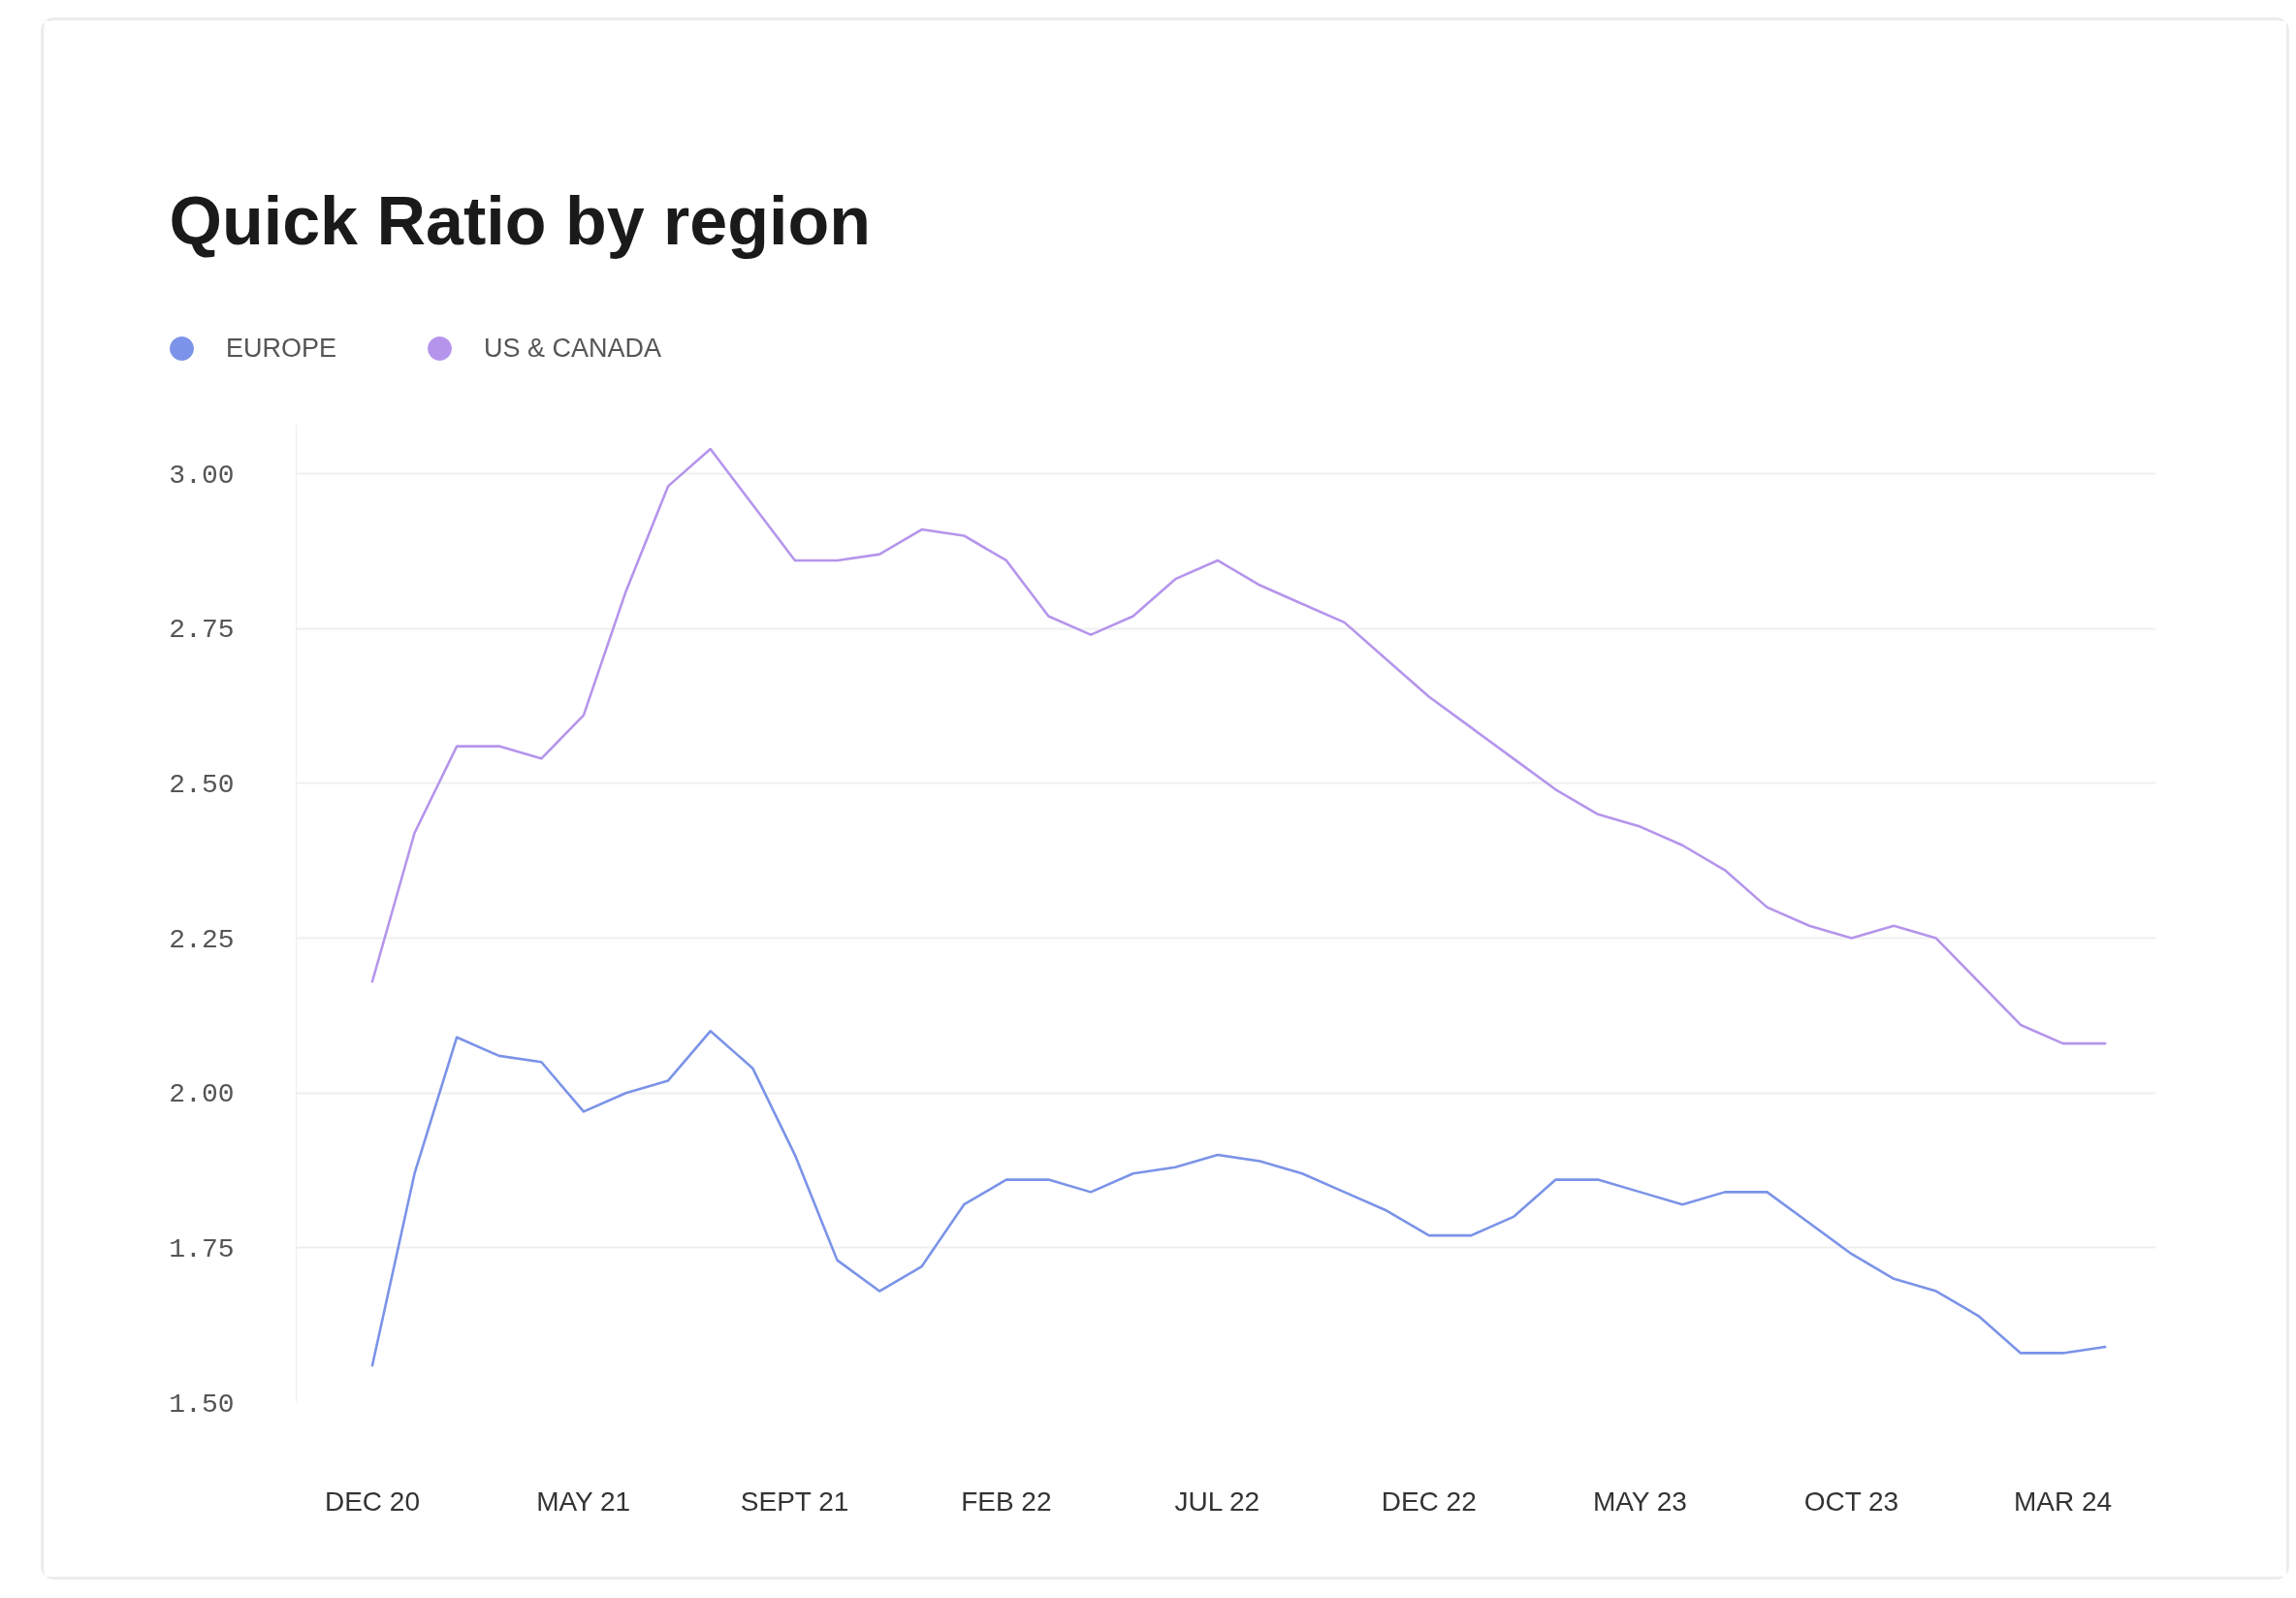 The height and width of the screenshot is (1598, 2296). Describe the element at coordinates (281, 348) in the screenshot. I see `legend-label: EUROPE` at that location.